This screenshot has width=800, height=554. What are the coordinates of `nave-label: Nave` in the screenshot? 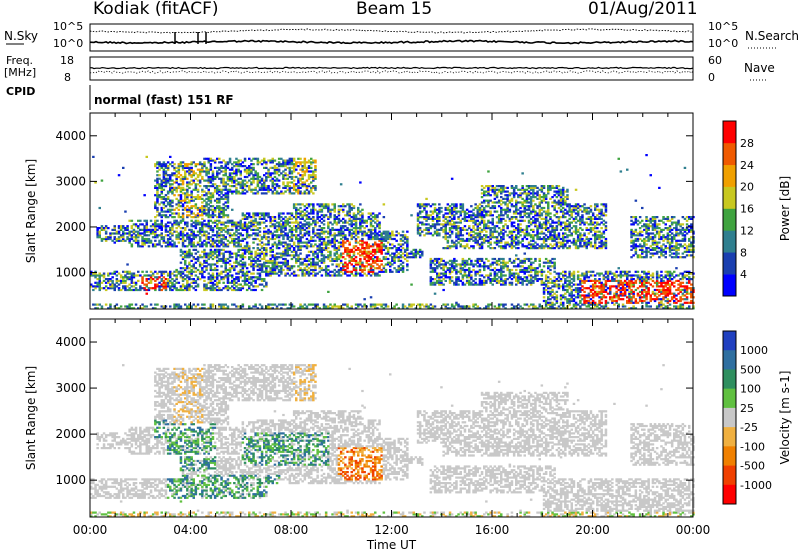 It's located at (759, 68).